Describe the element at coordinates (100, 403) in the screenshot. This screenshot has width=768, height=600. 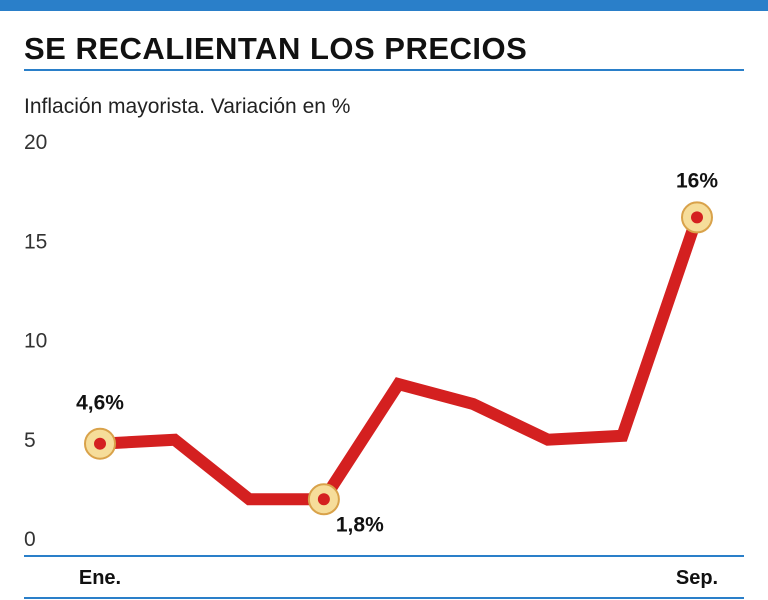
I see `data-label: 4,6%` at that location.